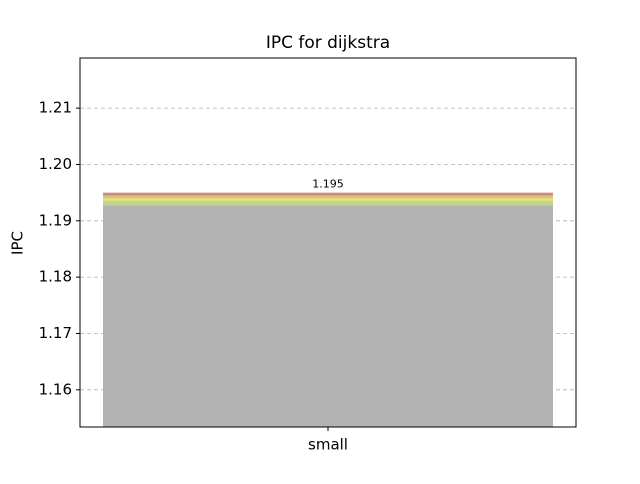 The image size is (640, 484). What do you see at coordinates (55, 164) in the screenshot?
I see `y-tick-label: 1.20` at bounding box center [55, 164].